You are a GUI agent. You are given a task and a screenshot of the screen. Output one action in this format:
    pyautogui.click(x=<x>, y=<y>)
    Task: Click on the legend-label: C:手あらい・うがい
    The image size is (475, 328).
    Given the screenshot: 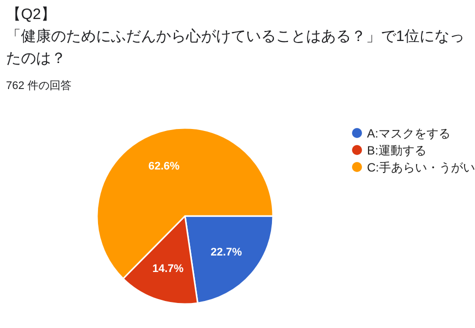 What is the action you would take?
    pyautogui.click(x=421, y=167)
    